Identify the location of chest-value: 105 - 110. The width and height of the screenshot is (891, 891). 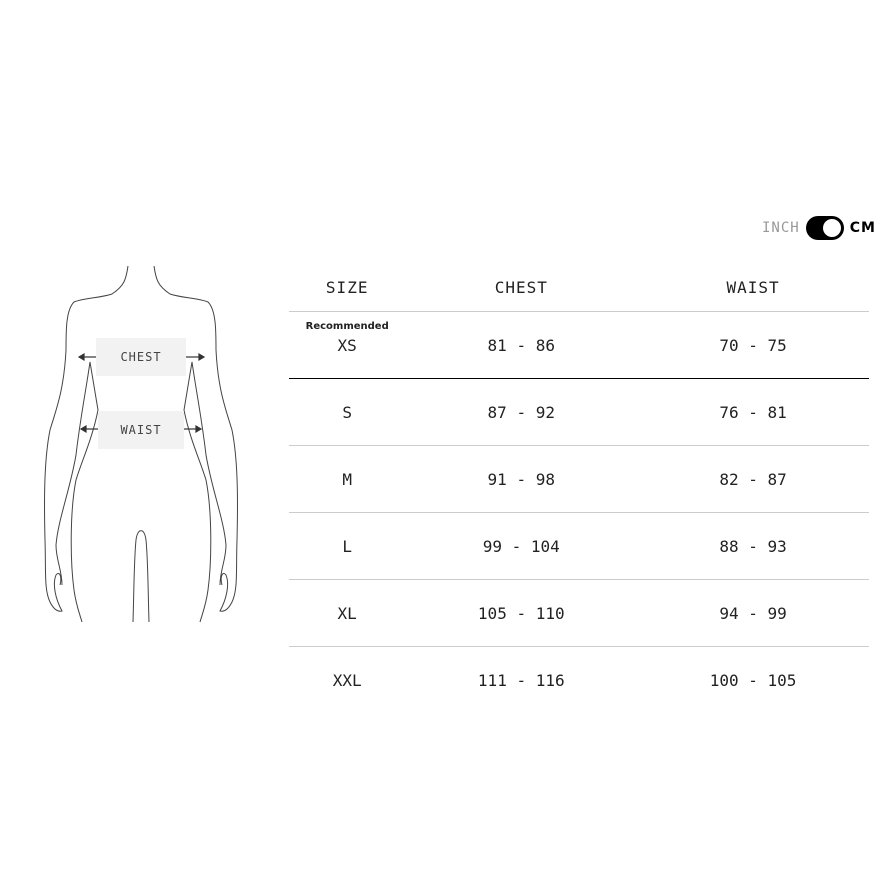
(521, 613).